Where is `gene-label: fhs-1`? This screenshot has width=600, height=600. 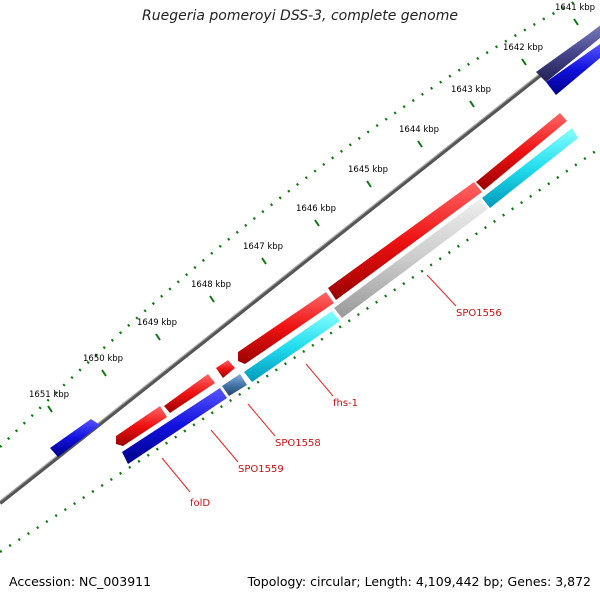
gene-label: fhs-1 is located at coordinates (345, 403).